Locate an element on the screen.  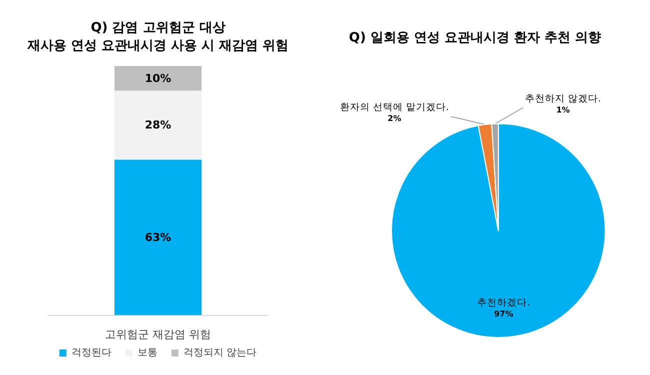
chart-title: Q) 감염 고위험군 대상 재사용 연성 요관내시경 사용 시 재감염 위험 is located at coordinates (157, 37).